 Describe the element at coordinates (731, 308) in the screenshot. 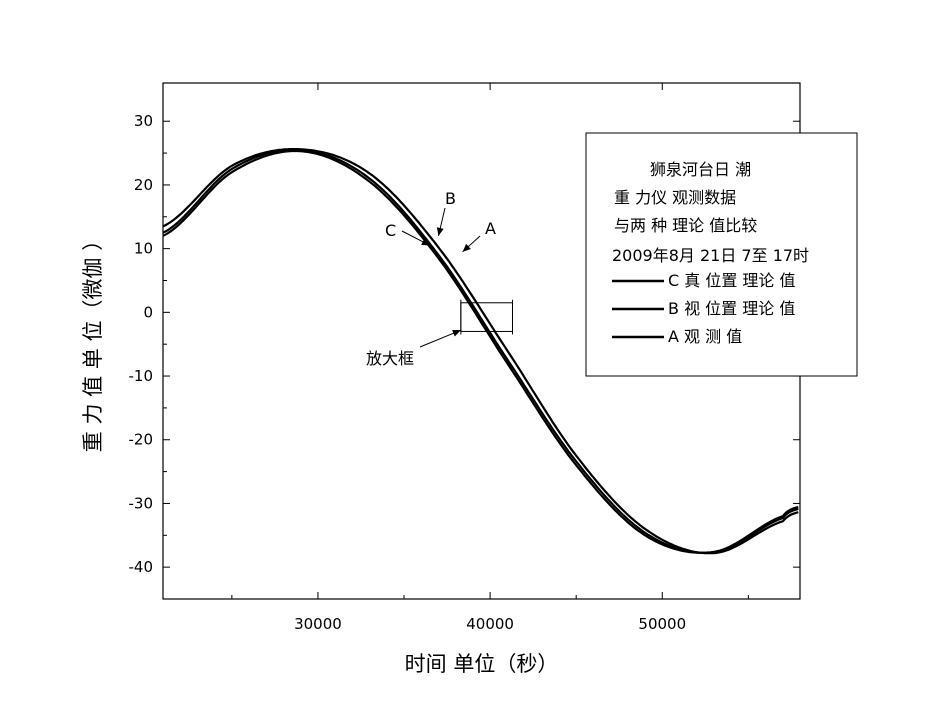

I see `legend-label-b: B 视 位置 理论 值` at that location.